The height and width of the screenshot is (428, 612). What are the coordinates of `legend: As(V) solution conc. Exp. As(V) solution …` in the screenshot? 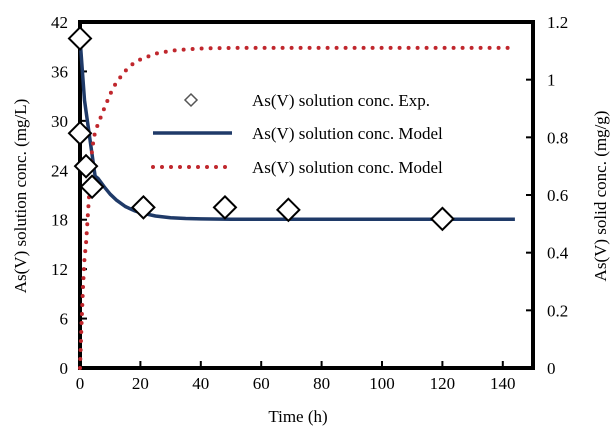 It's located at (297, 134).